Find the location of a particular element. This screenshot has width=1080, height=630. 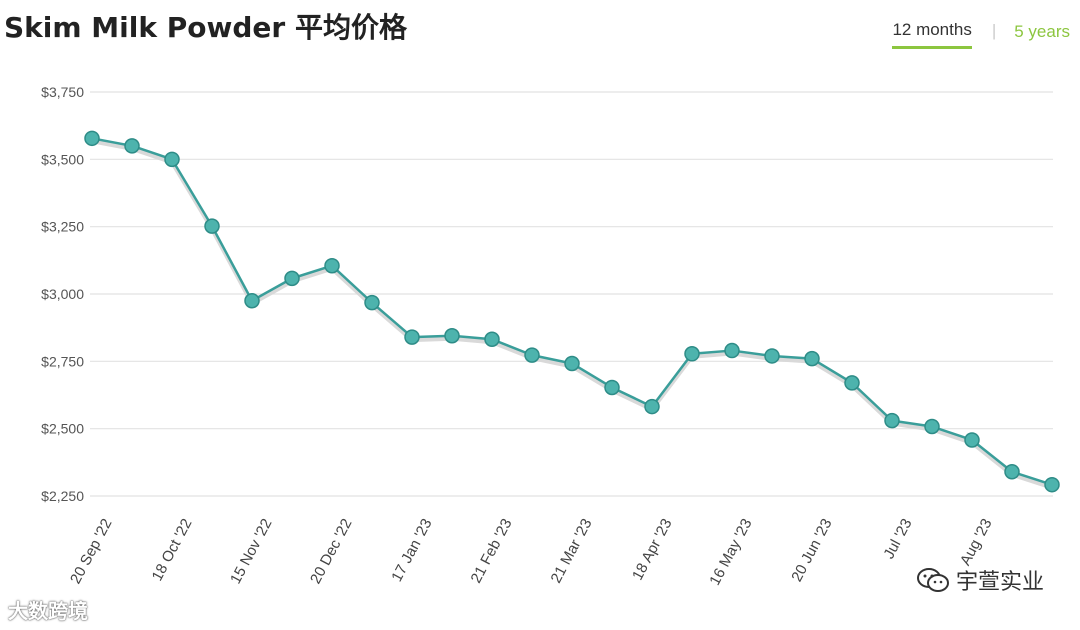

watermark-right: 宇萱实业 is located at coordinates (980, 580).